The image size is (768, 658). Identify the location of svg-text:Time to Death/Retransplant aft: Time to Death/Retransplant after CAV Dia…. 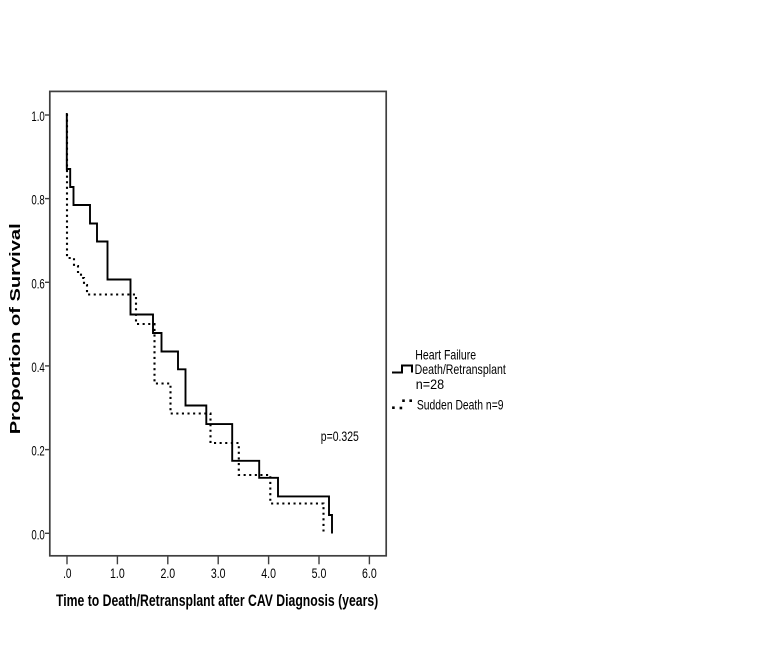
(217, 601).